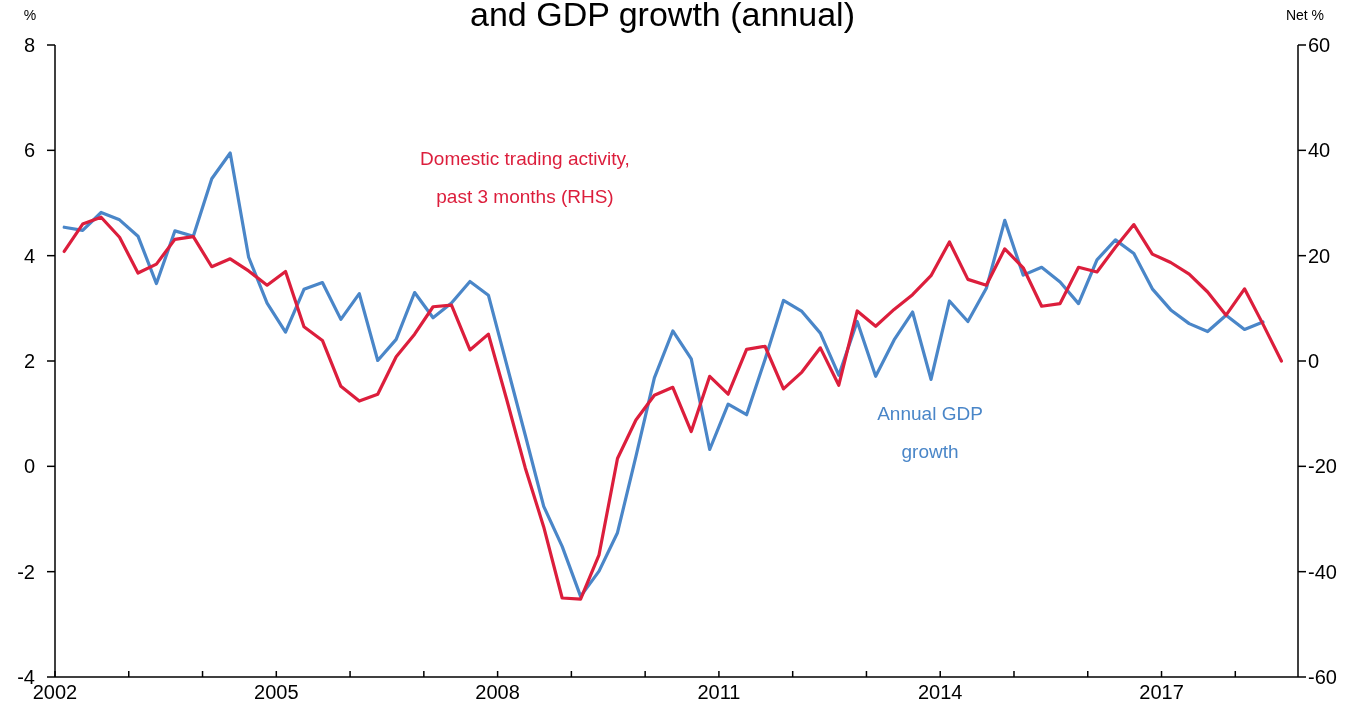 Image resolution: width=1345 pixels, height=710 pixels. Describe the element at coordinates (1322, 571) in the screenshot. I see `y2-tick-label: -40` at that location.